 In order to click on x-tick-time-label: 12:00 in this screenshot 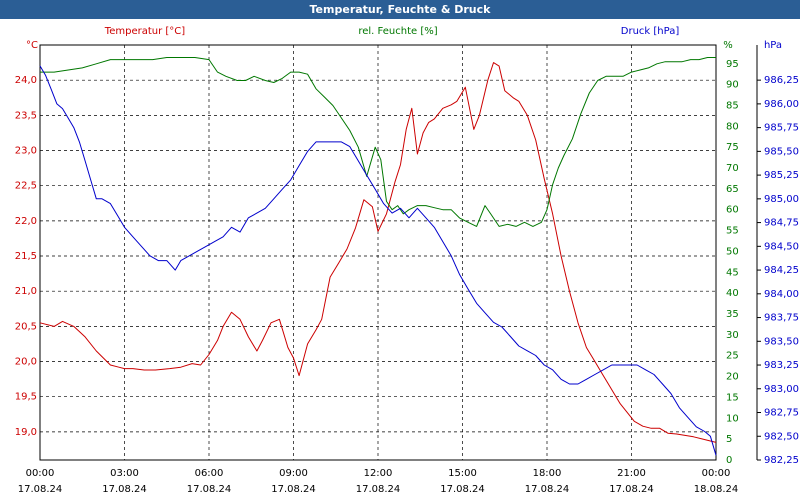, I will do `click(378, 473)`.